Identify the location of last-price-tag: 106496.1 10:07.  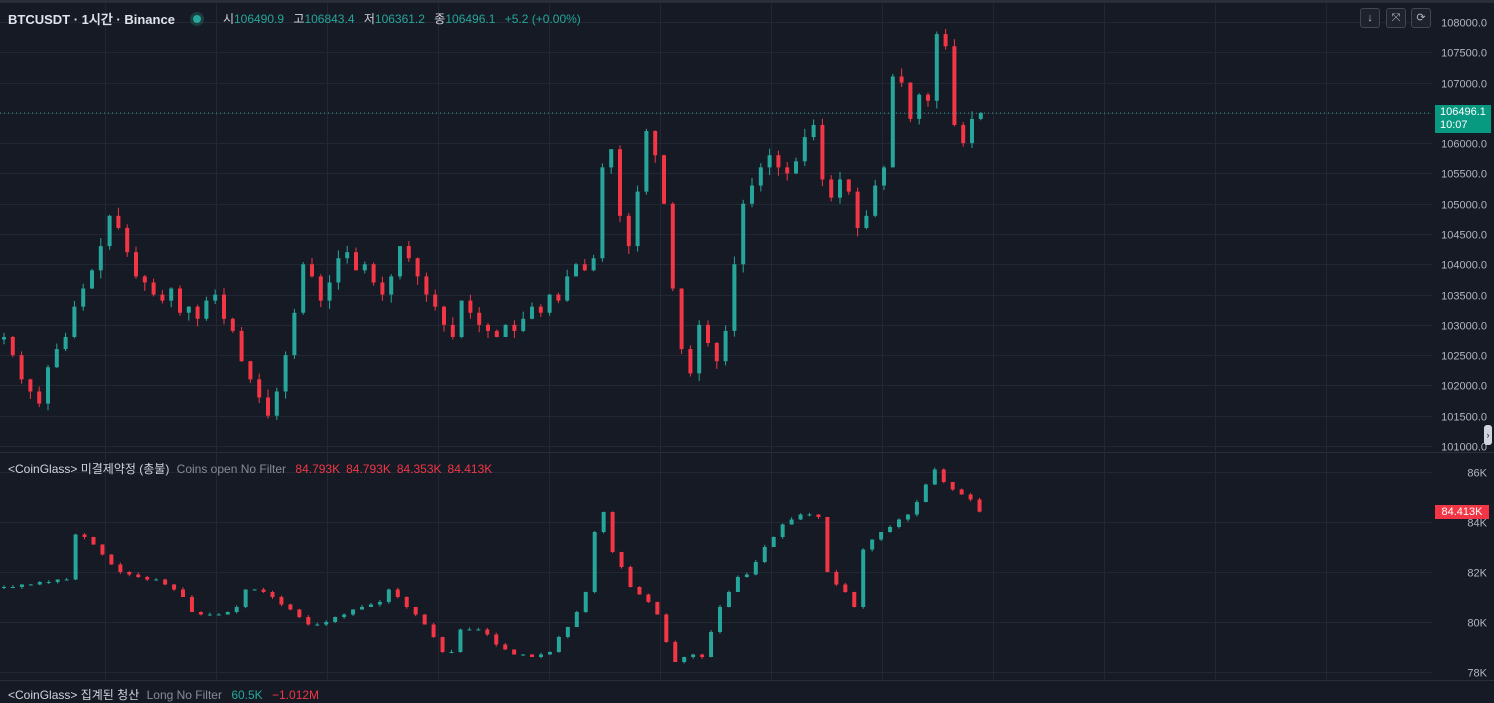
(1463, 119).